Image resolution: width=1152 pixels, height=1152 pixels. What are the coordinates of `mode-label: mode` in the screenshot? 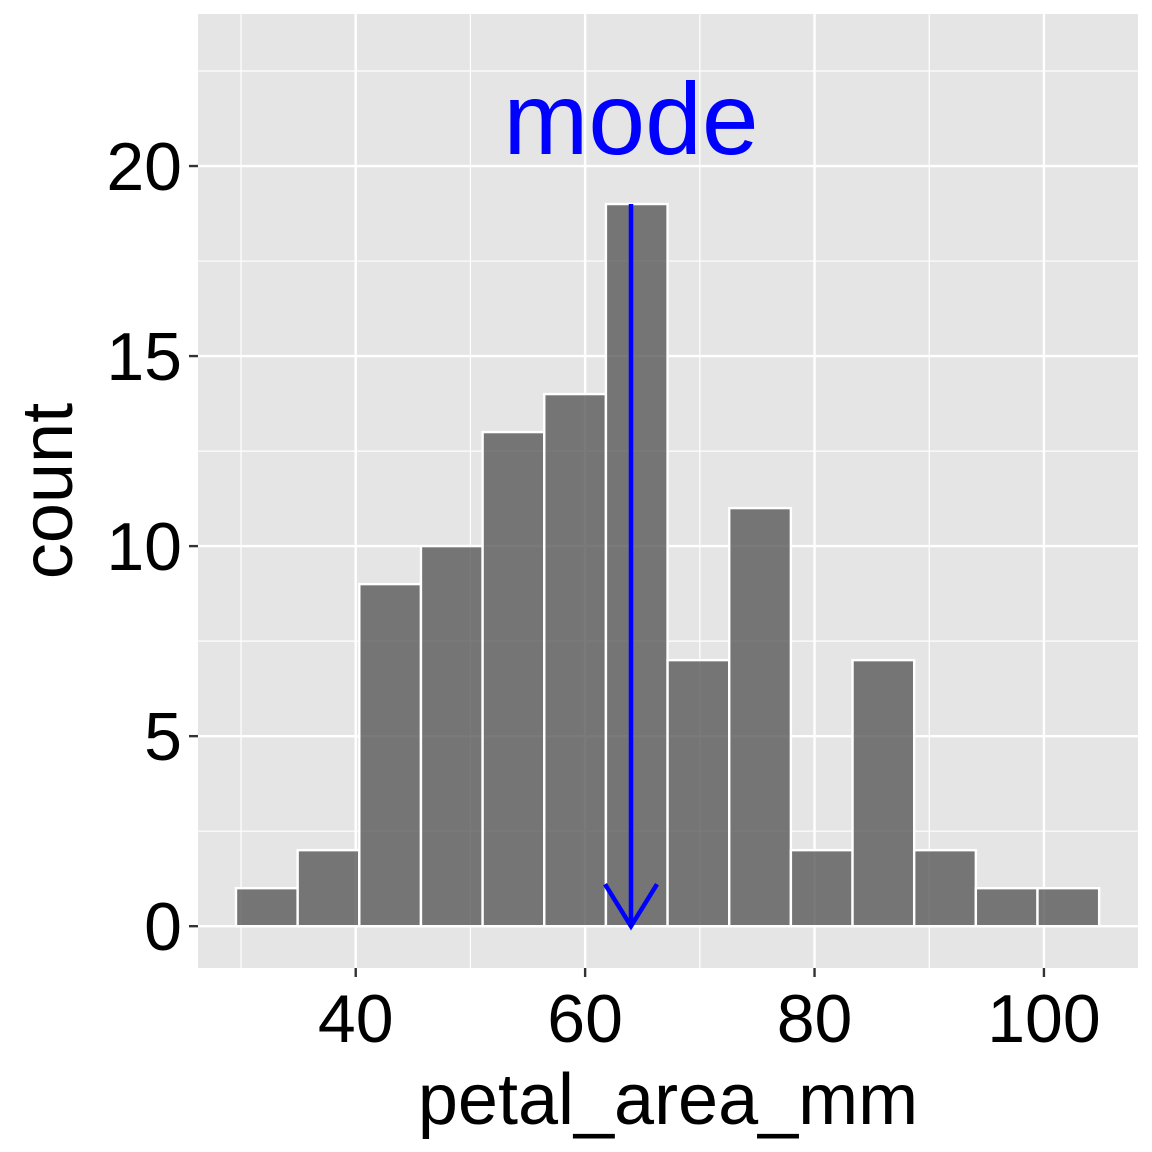 It's located at (630, 119).